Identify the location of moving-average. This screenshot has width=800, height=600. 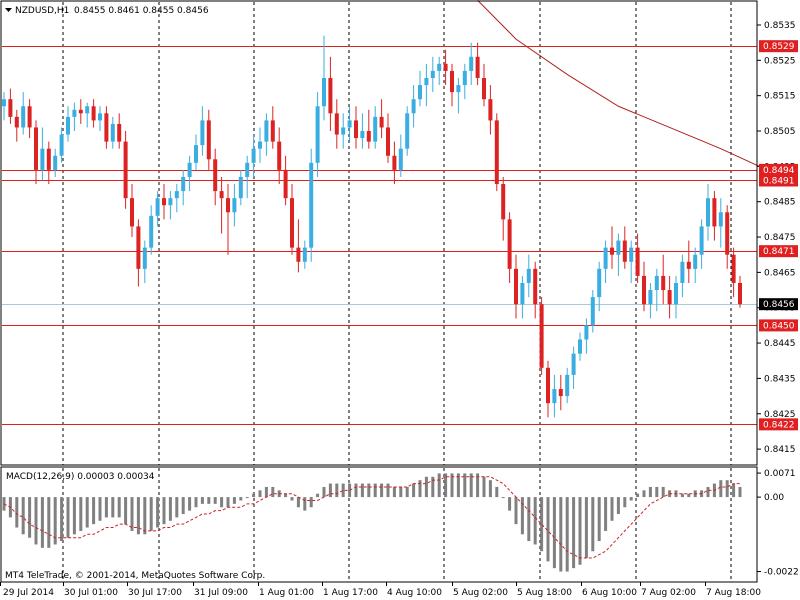
(631, 89).